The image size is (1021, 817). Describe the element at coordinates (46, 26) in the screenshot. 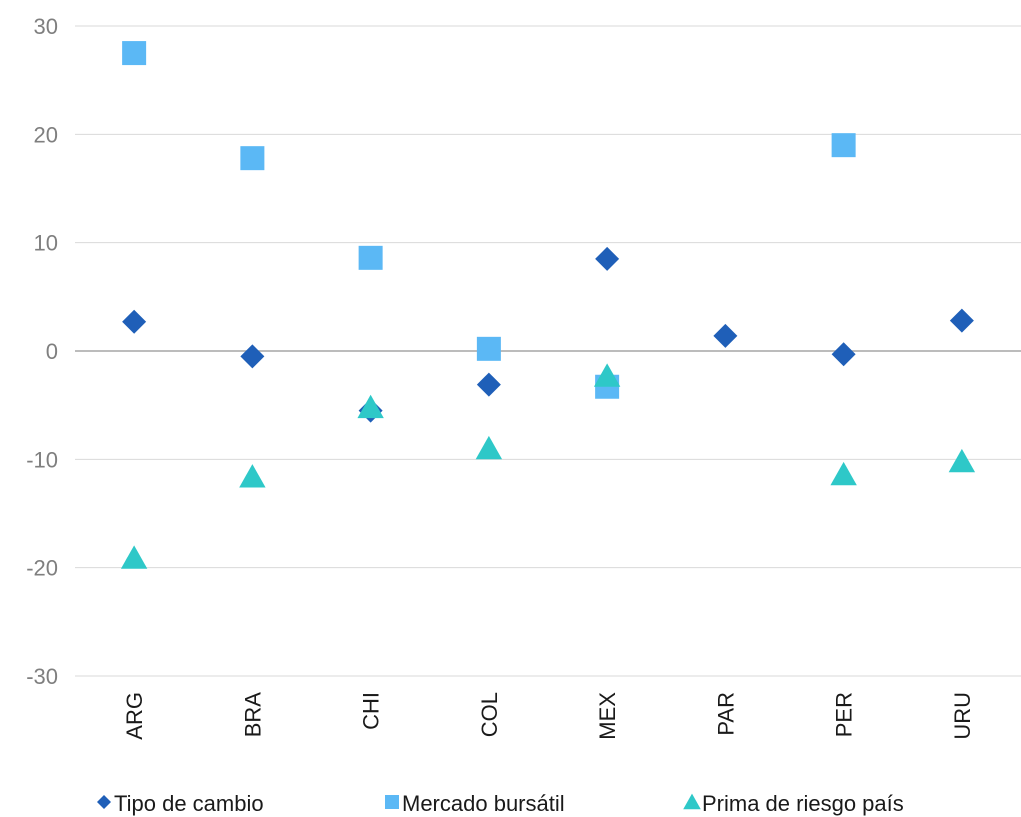

I see `y-tick-label: 30` at that location.